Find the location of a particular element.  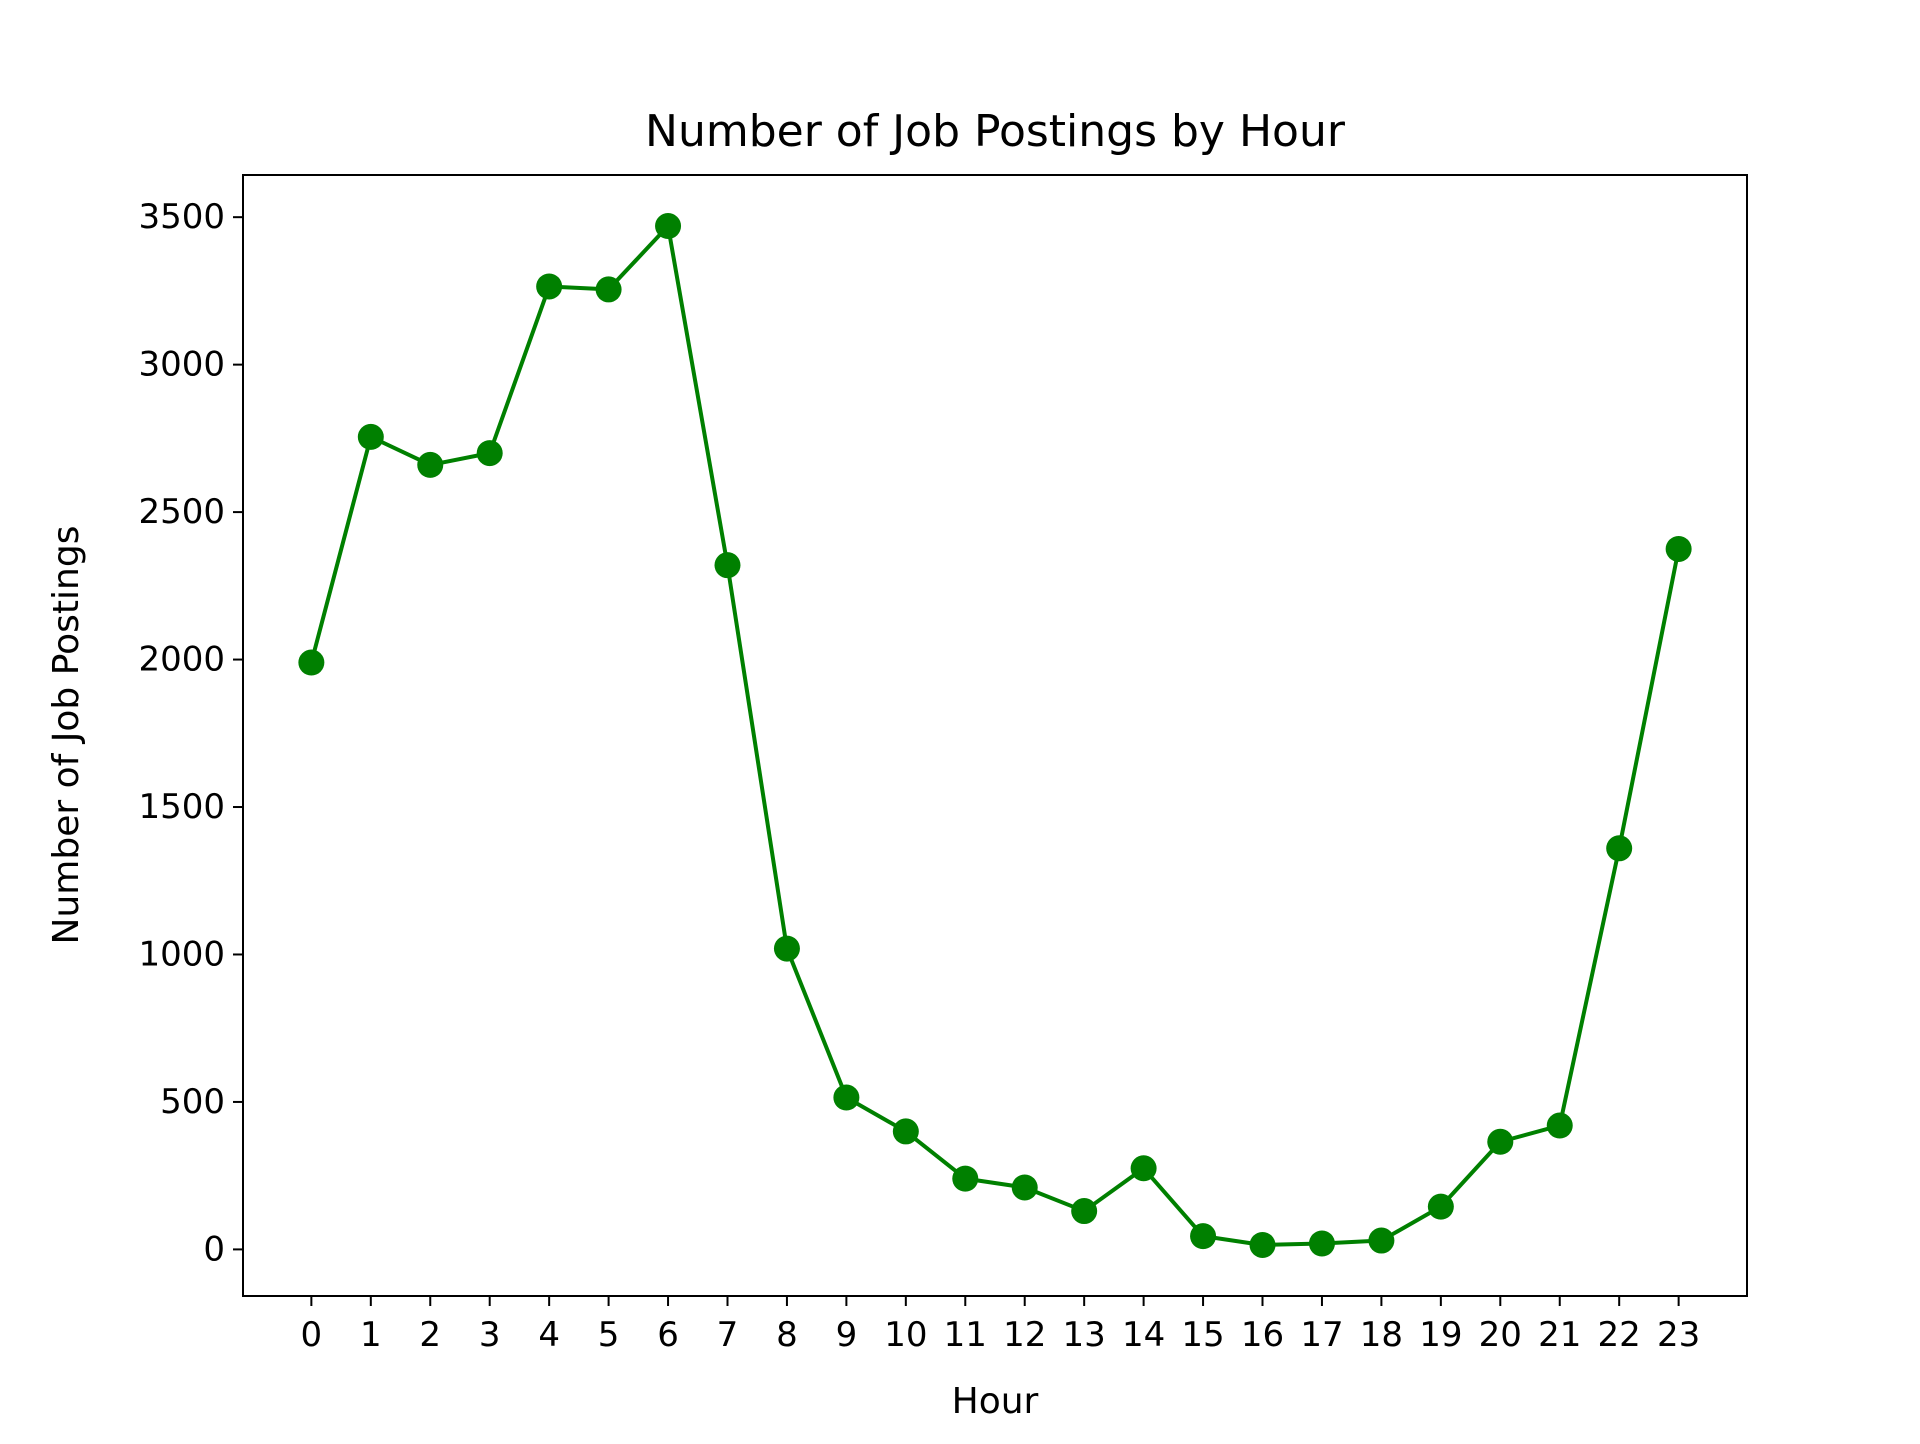

x-tick-label: 1 is located at coordinates (371, 1335).